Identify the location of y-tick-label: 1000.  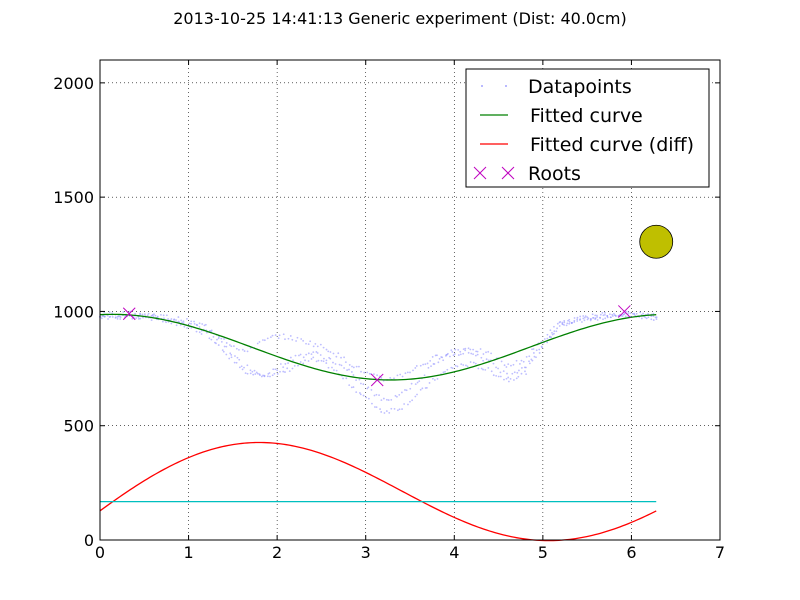
(73, 311).